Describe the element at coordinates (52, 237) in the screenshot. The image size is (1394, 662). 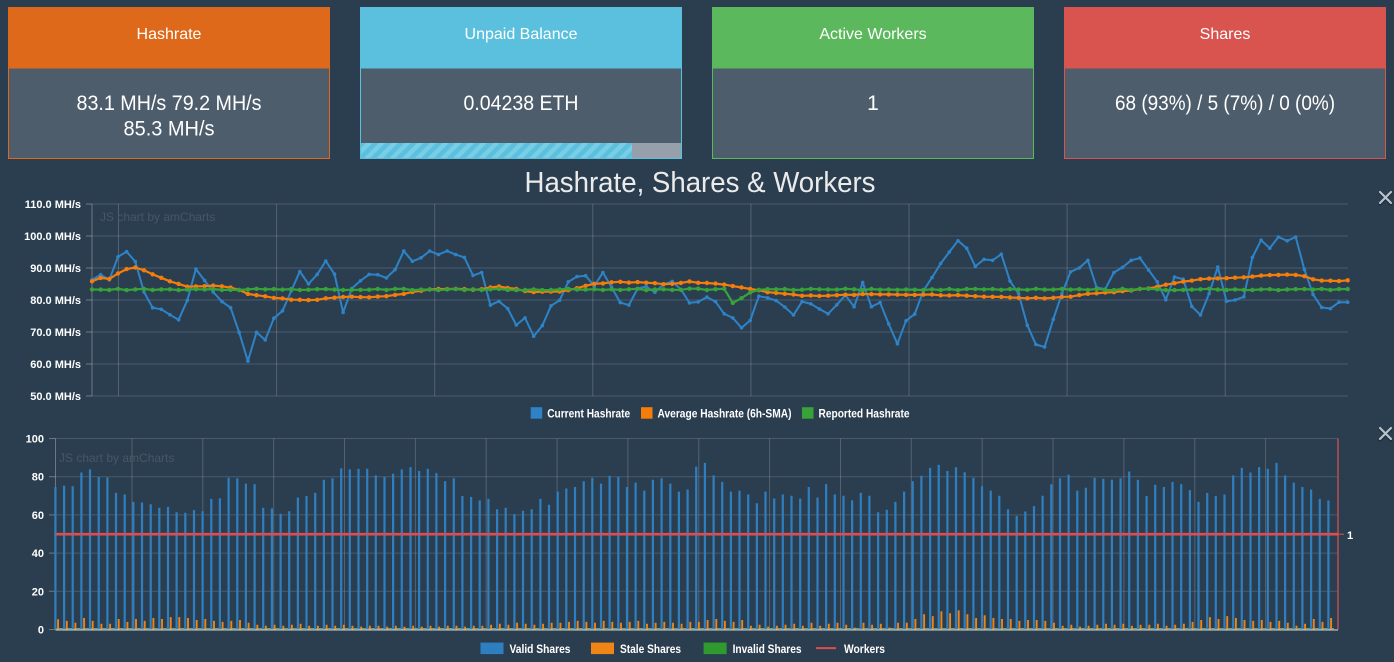
I see `svg-text: 100.0 MH/s` at that location.